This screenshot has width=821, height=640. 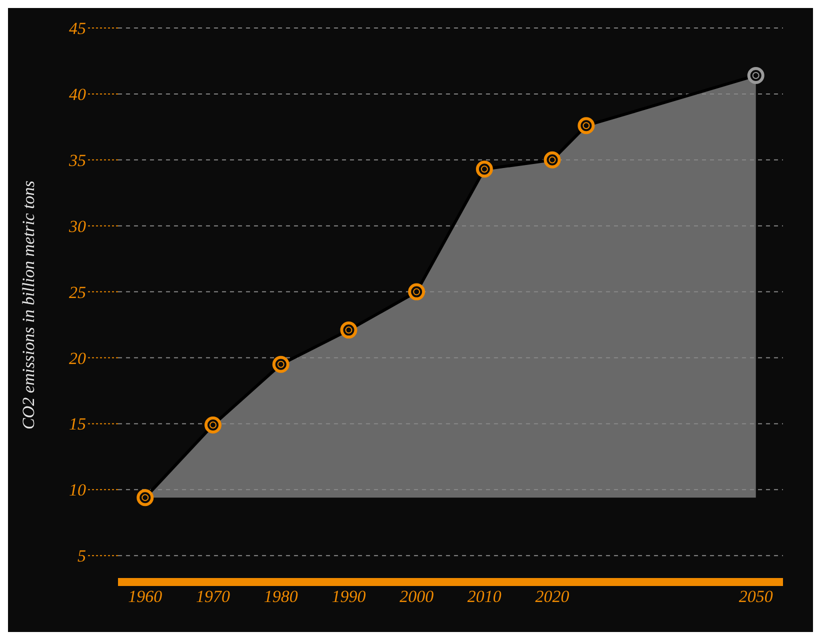 What do you see at coordinates (484, 596) in the screenshot?
I see `x-tick-label: 2010` at bounding box center [484, 596].